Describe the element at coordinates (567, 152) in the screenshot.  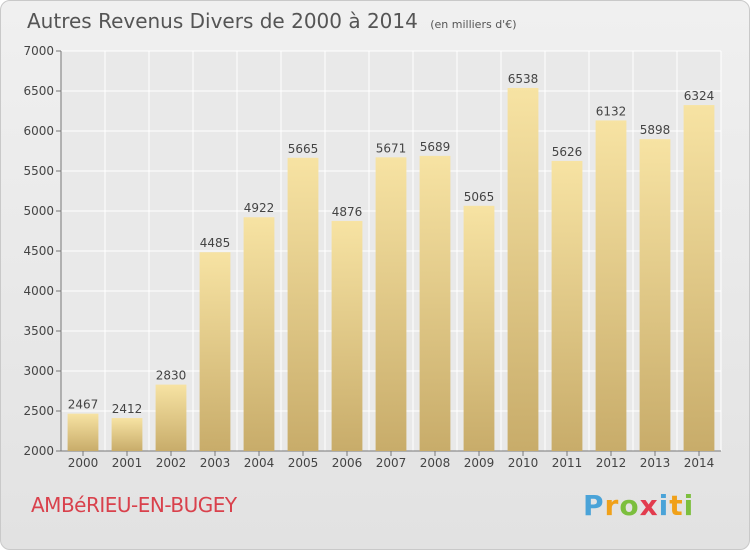
I see `data-label: 5626` at that location.